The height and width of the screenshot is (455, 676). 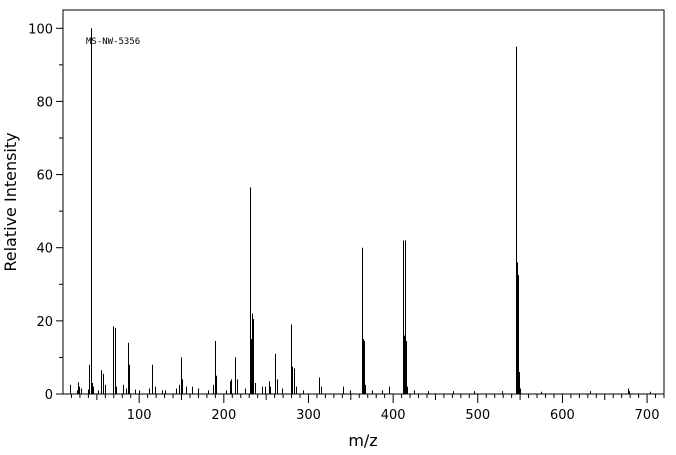 What do you see at coordinates (44, 176) in the screenshot?
I see `y-tick-label: 60` at bounding box center [44, 176].